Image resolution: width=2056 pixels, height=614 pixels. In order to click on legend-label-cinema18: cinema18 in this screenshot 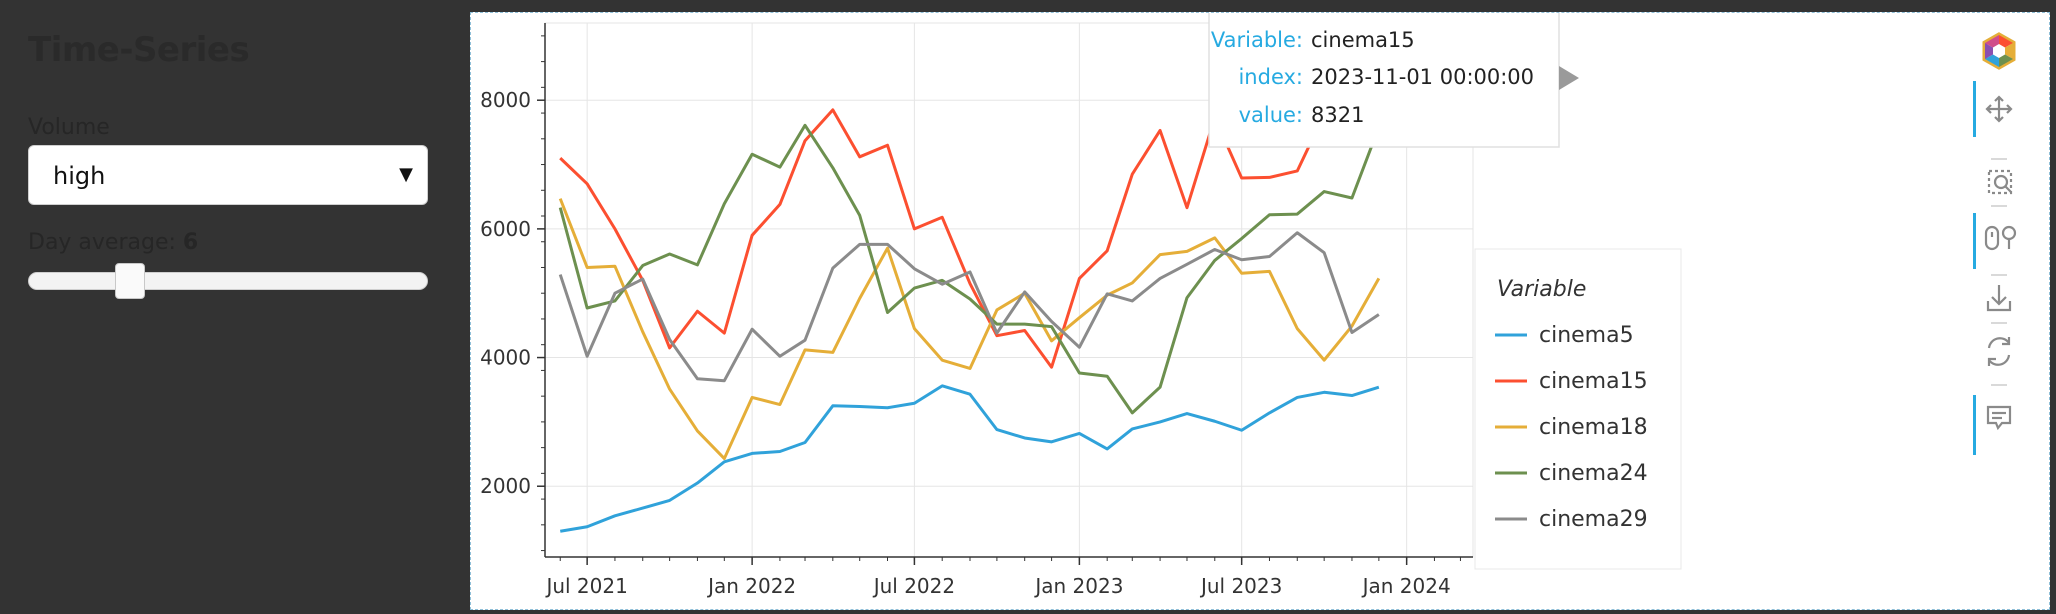, I will do `click(1593, 427)`.